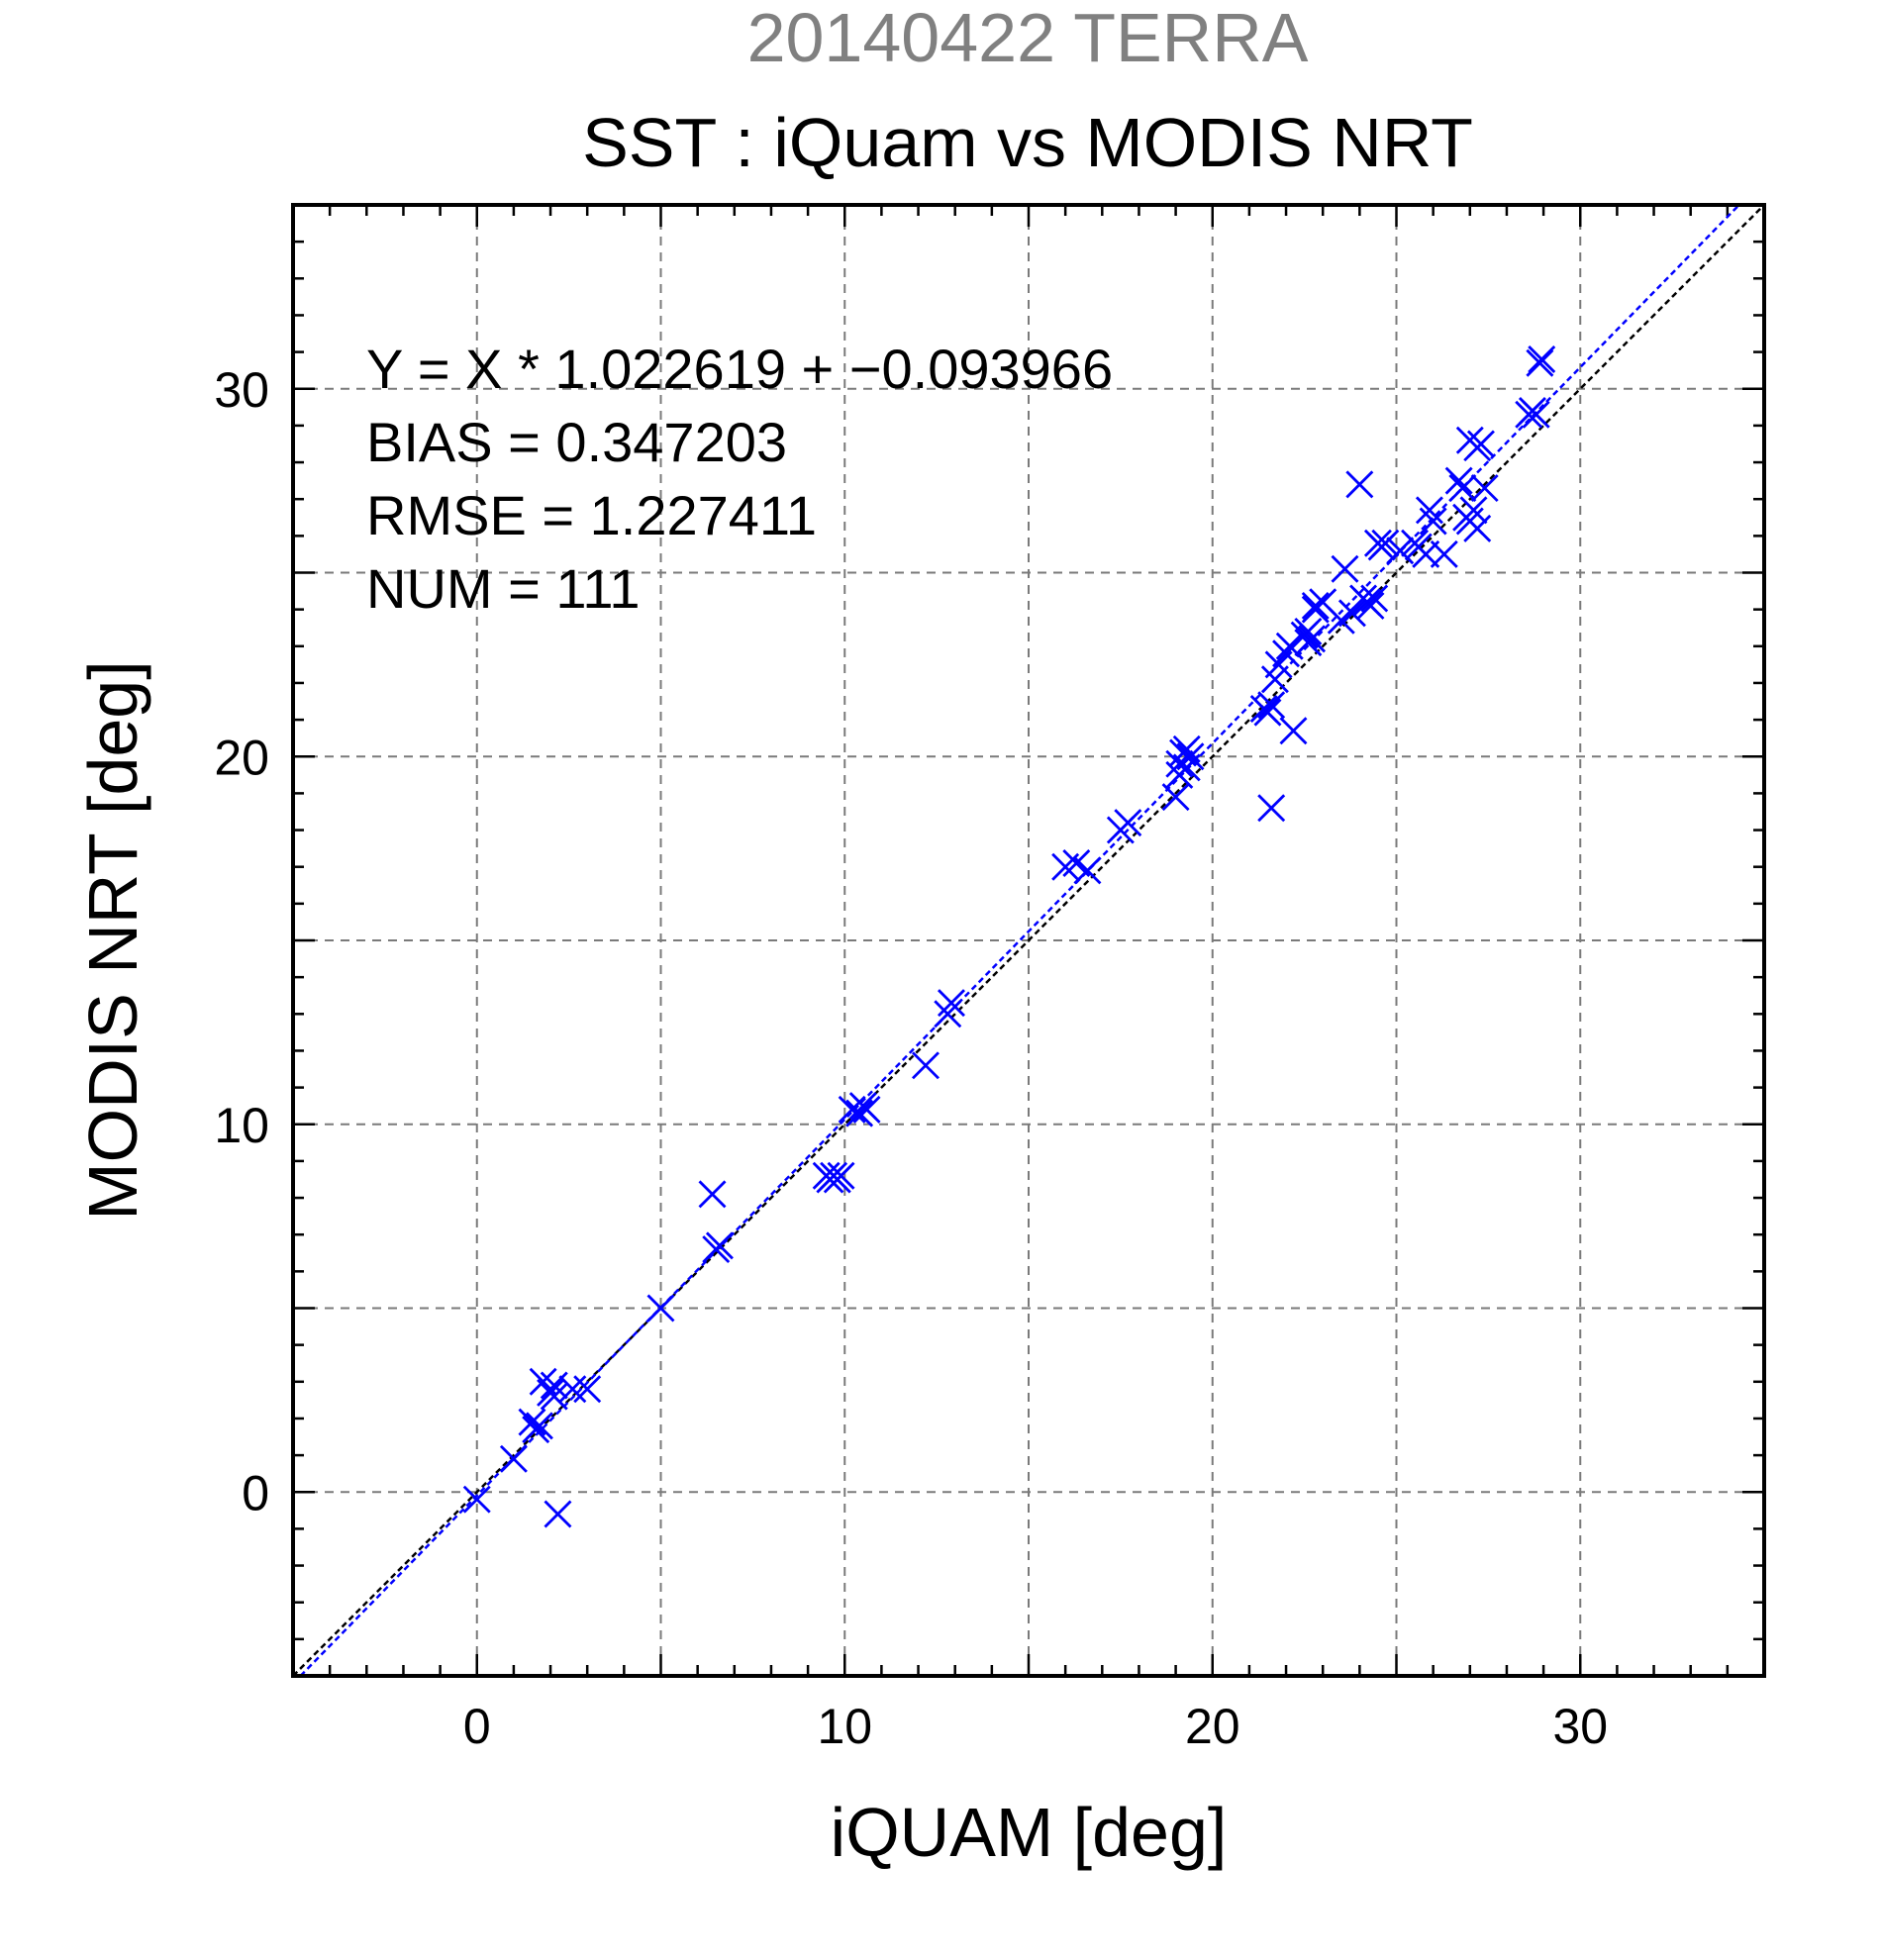 Image resolution: width=1881 pixels, height=1960 pixels. I want to click on x-tick-label: 0, so click(477, 1726).